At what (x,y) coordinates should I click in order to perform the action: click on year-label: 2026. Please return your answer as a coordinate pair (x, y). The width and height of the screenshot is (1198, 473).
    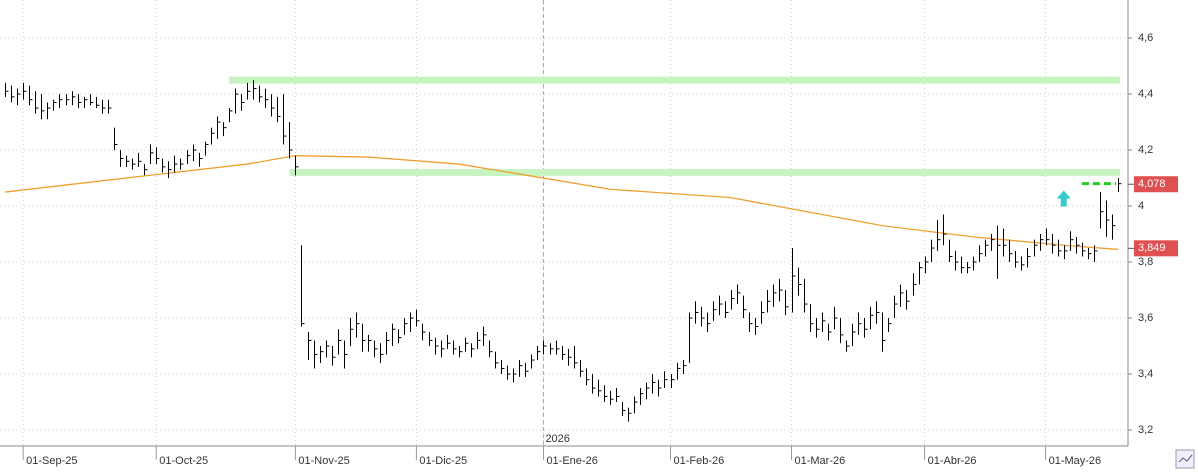
    Looking at the image, I should click on (557, 439).